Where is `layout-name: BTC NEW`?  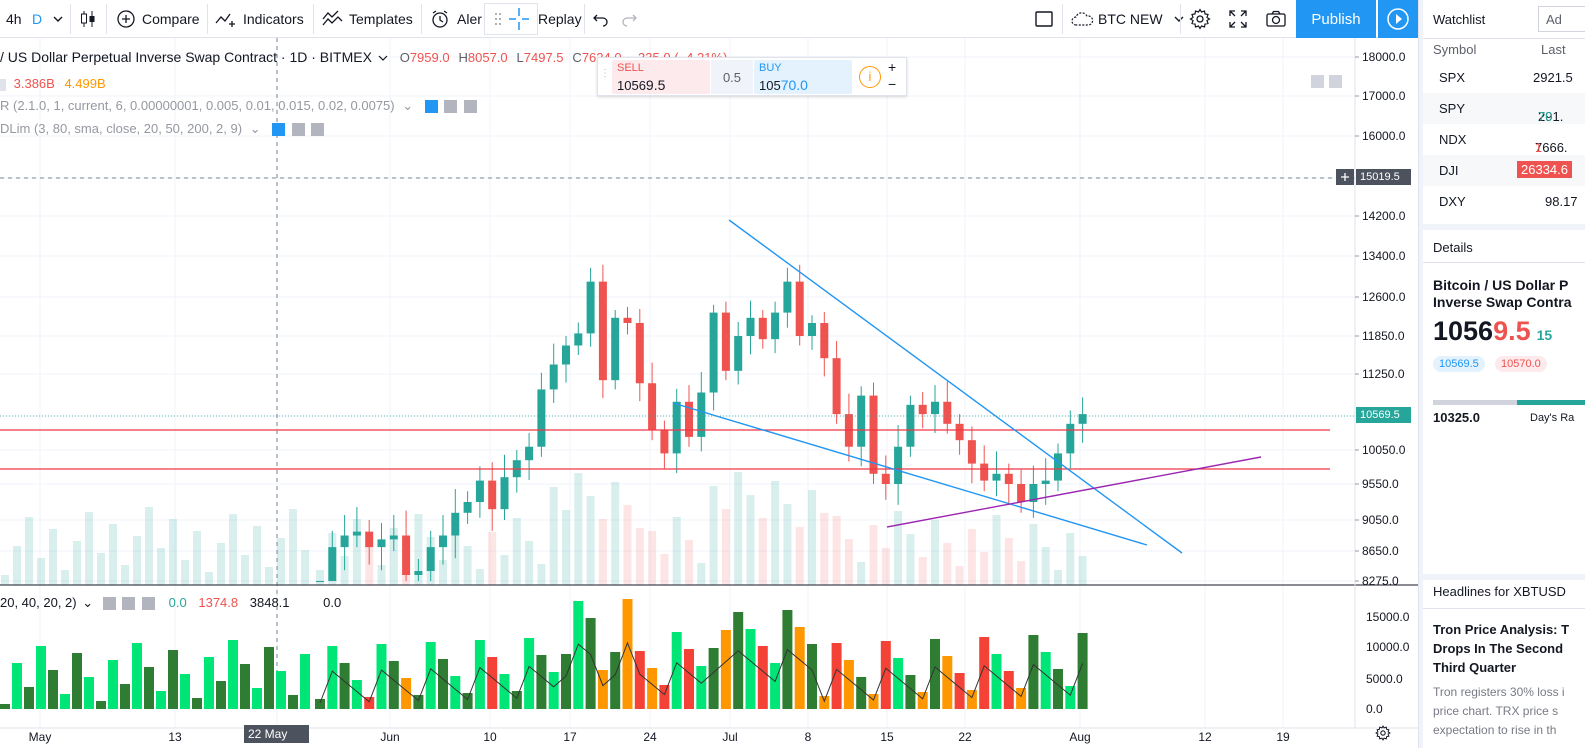
layout-name: BTC NEW is located at coordinates (1130, 19).